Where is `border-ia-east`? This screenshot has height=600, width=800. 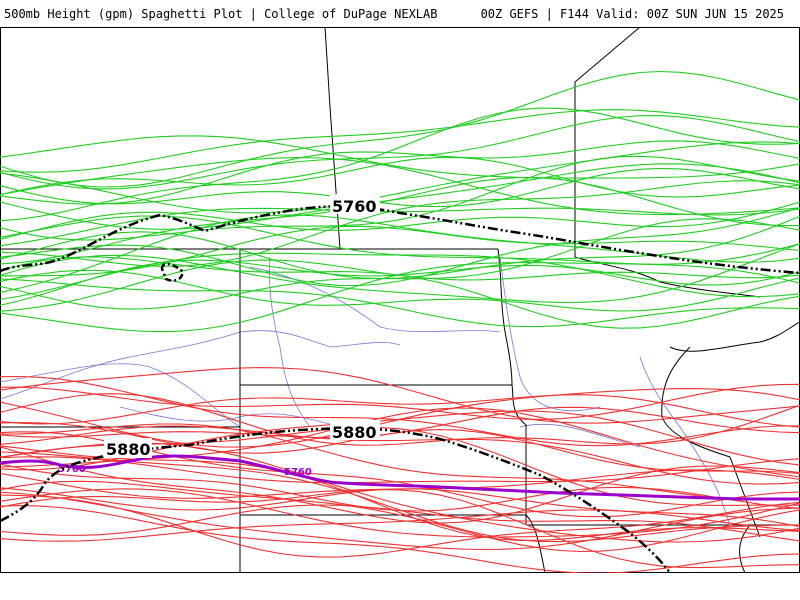
border-ia-east is located at coordinates (745, 548).